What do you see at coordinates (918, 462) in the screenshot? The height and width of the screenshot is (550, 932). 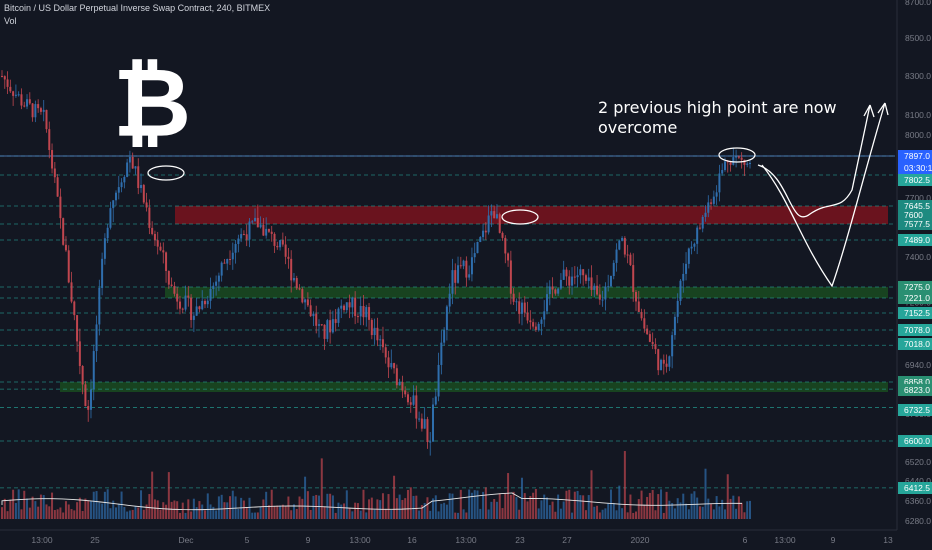 I see `y-tick-label: 6520.0` at bounding box center [918, 462].